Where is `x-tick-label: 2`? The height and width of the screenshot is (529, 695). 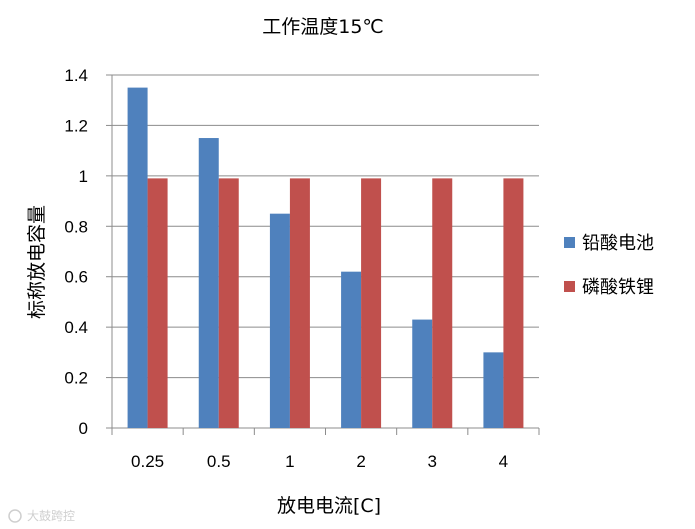
x-tick-label: 2 is located at coordinates (360, 461).